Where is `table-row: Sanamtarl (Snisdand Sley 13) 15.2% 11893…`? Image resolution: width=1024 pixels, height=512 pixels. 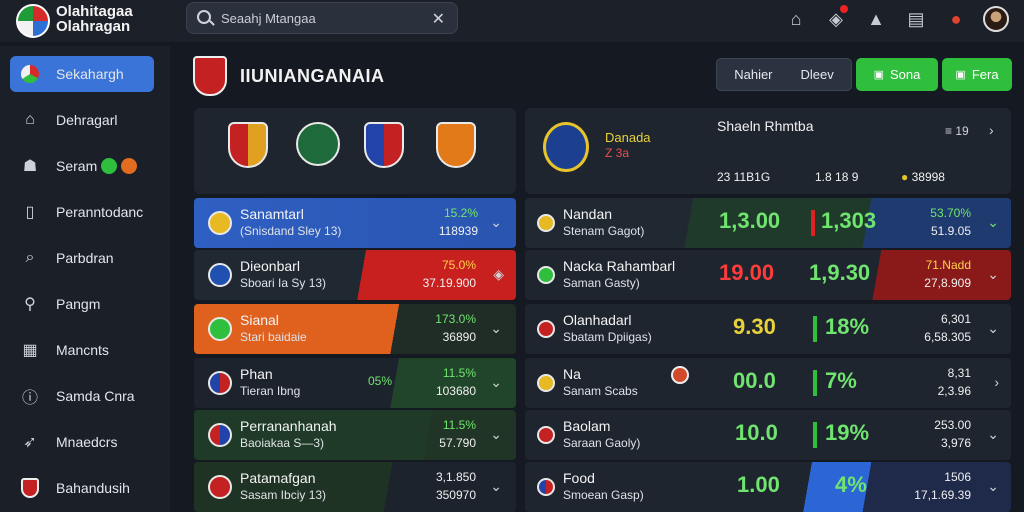 table-row: Sanamtarl (Snisdand Sley 13) 15.2% 11893… is located at coordinates (355, 223).